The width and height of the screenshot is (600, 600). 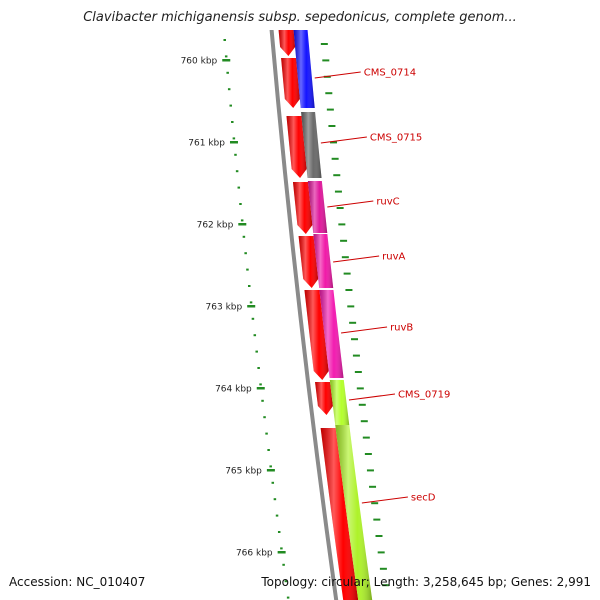 What do you see at coordinates (390, 73) in the screenshot?
I see `gene-label: CMS_0714` at bounding box center [390, 73].